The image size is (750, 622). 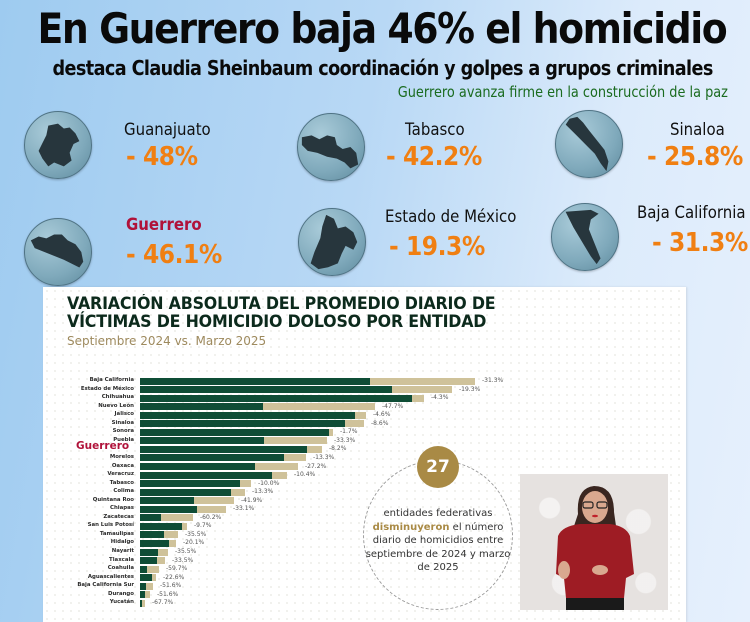 What do you see at coordinates (116, 405) in the screenshot?
I see `row-label: Nuevo León` at bounding box center [116, 405].